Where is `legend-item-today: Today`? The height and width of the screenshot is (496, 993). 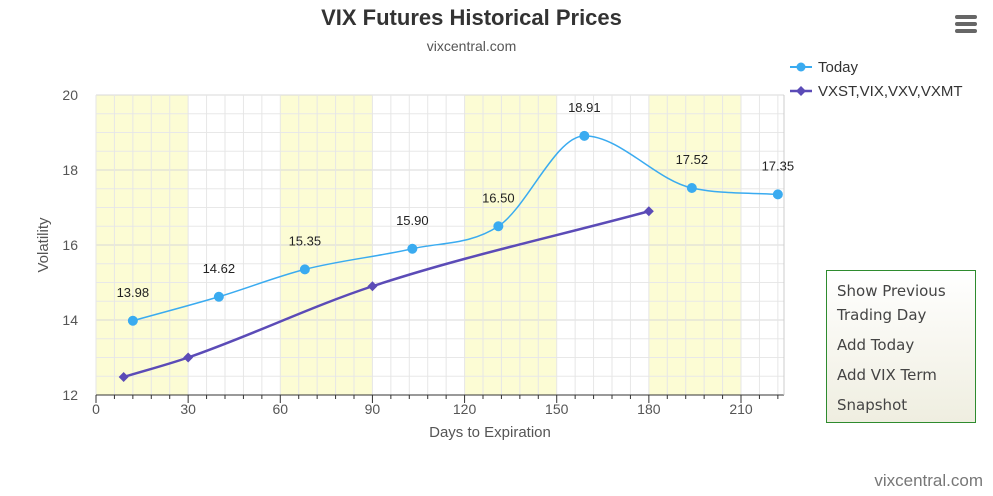 legend-item-today: Today is located at coordinates (876, 67).